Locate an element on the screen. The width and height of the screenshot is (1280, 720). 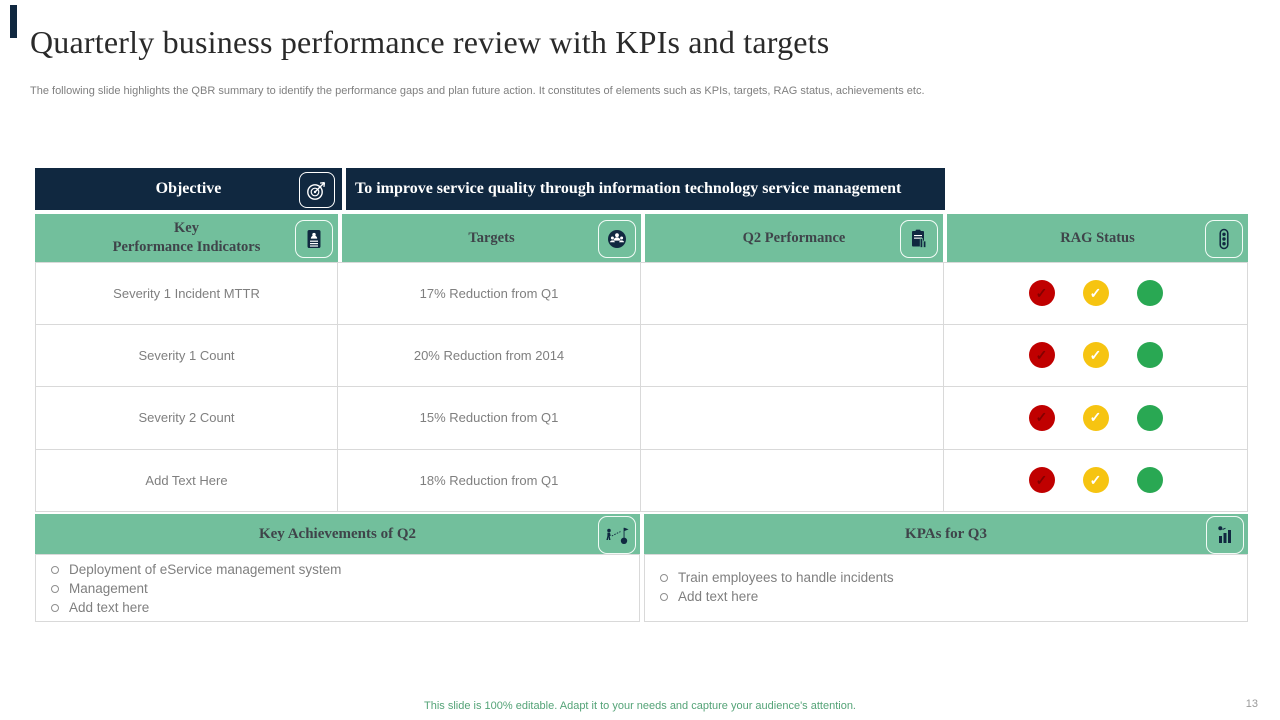
objective-label: Objective is located at coordinates (188, 188).